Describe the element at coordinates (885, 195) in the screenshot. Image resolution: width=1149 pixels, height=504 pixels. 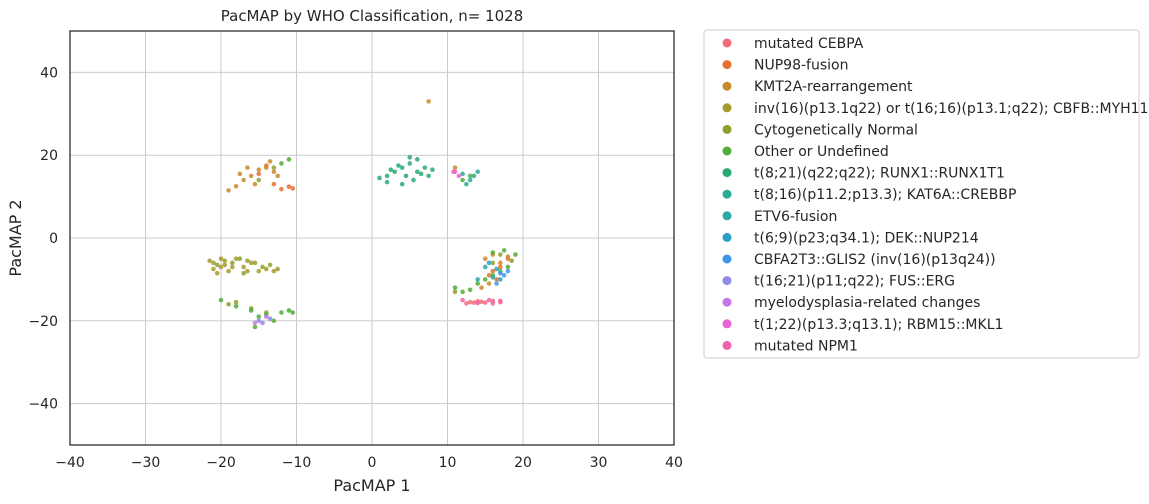
I see `legend-label: t(8;16)(p11.2;p13.3); KAT6A::CREBBP` at that location.